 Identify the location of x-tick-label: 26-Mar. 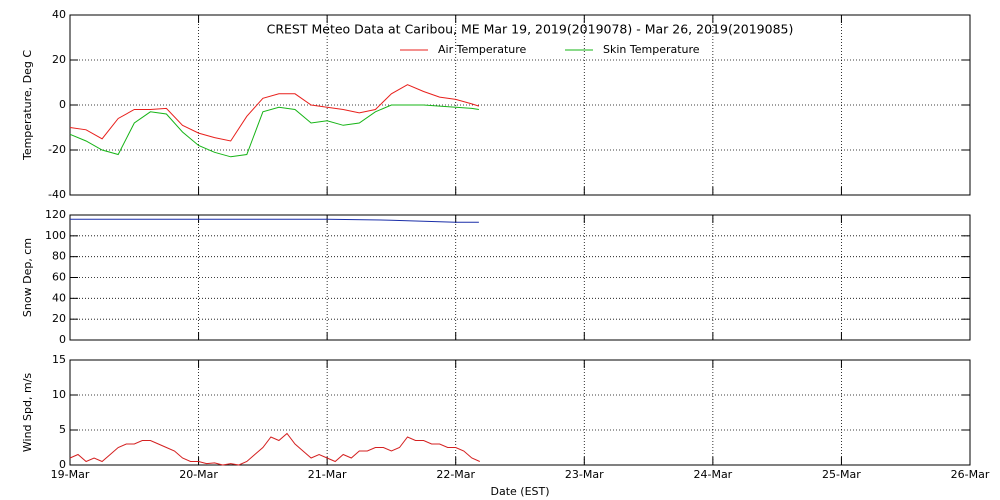
(970, 474).